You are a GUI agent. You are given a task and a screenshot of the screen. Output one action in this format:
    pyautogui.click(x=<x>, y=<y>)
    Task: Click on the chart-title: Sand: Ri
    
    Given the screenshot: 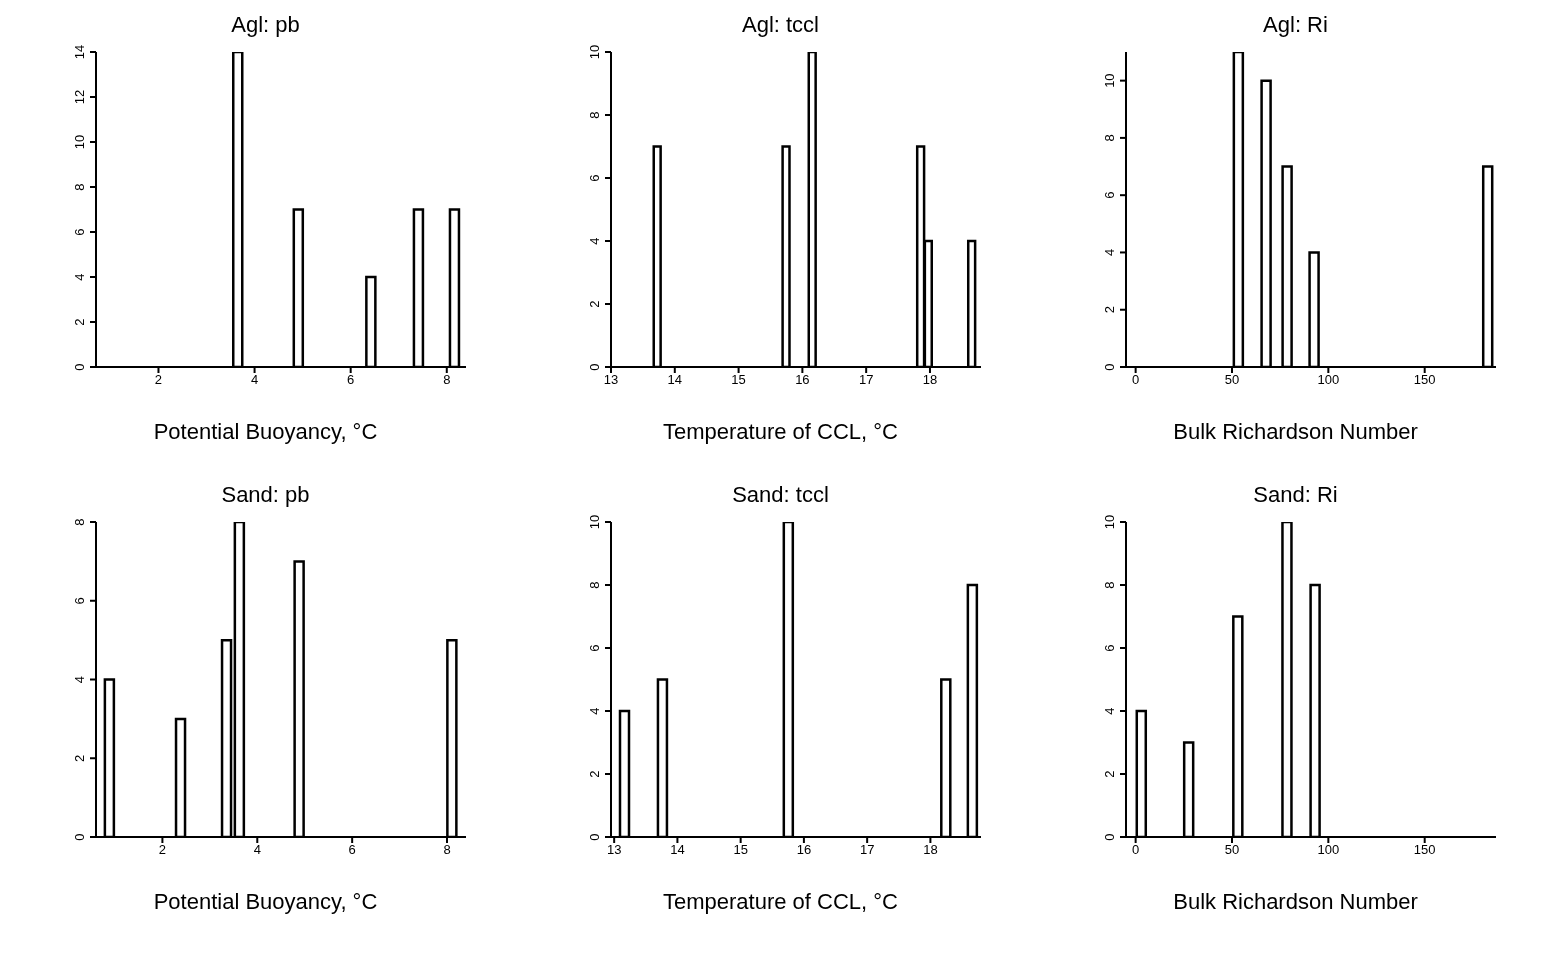 What is the action you would take?
    pyautogui.click(x=1295, y=495)
    